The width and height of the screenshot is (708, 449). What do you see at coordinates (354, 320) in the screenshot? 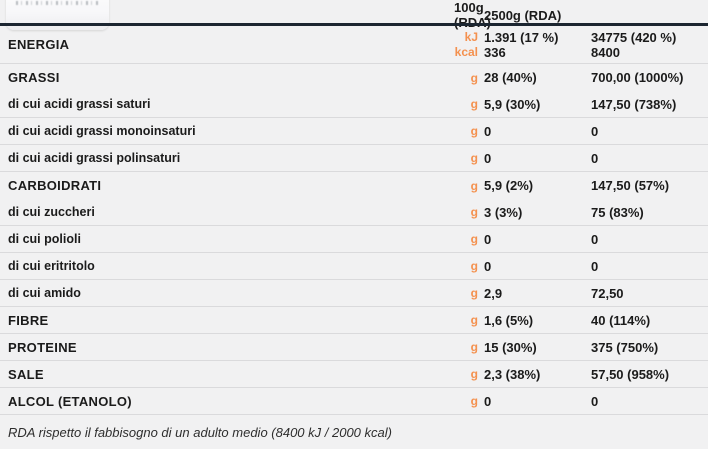
I see `table-row: FIBRE g 1,6 (5%) 40 (114%)` at bounding box center [354, 320].